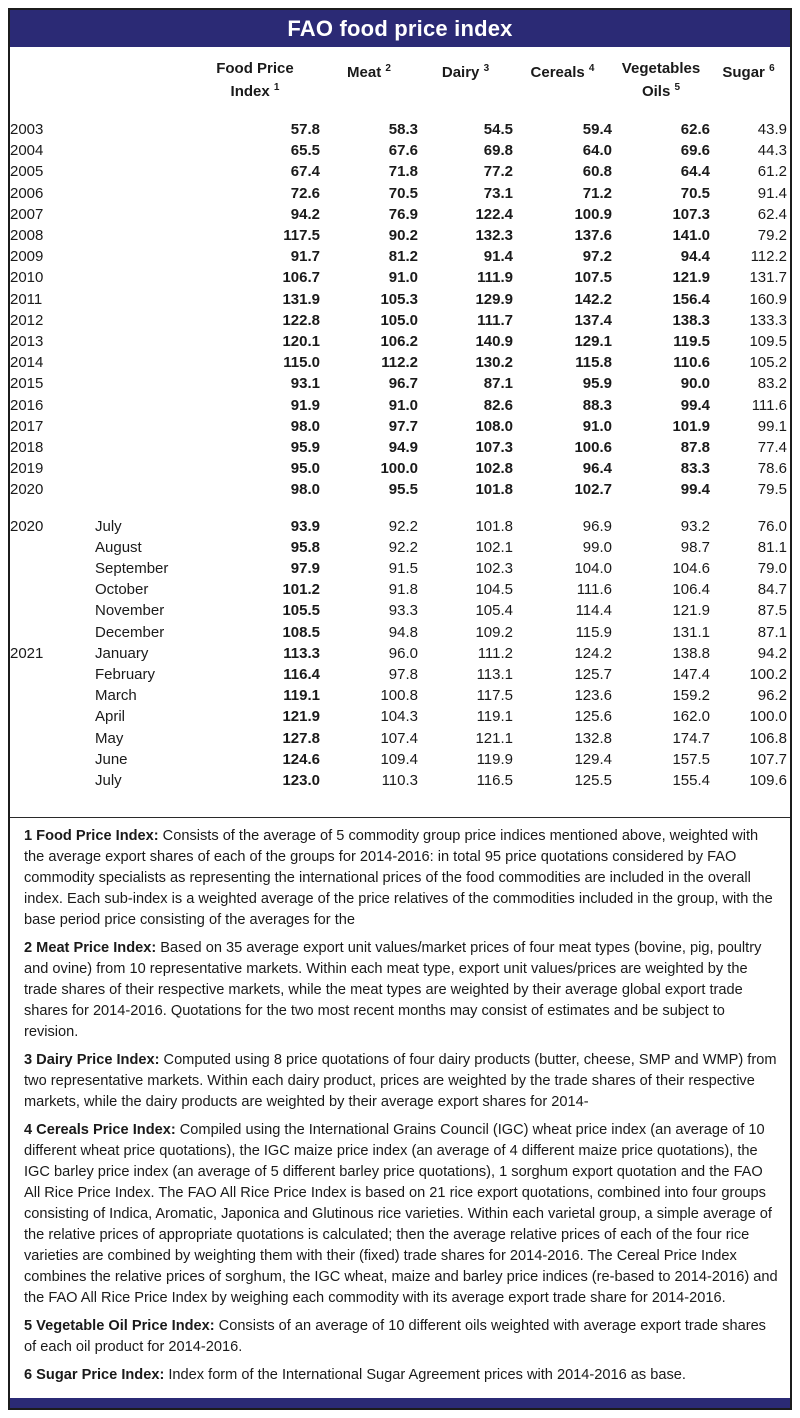  What do you see at coordinates (691, 738) in the screenshot?
I see `value-vegetables-oils: 174.7` at bounding box center [691, 738].